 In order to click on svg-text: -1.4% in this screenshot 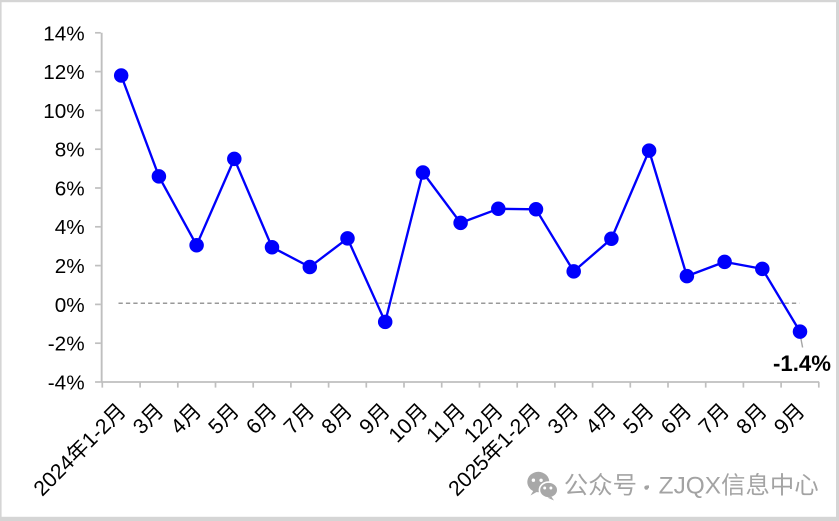, I will do `click(802, 363)`.